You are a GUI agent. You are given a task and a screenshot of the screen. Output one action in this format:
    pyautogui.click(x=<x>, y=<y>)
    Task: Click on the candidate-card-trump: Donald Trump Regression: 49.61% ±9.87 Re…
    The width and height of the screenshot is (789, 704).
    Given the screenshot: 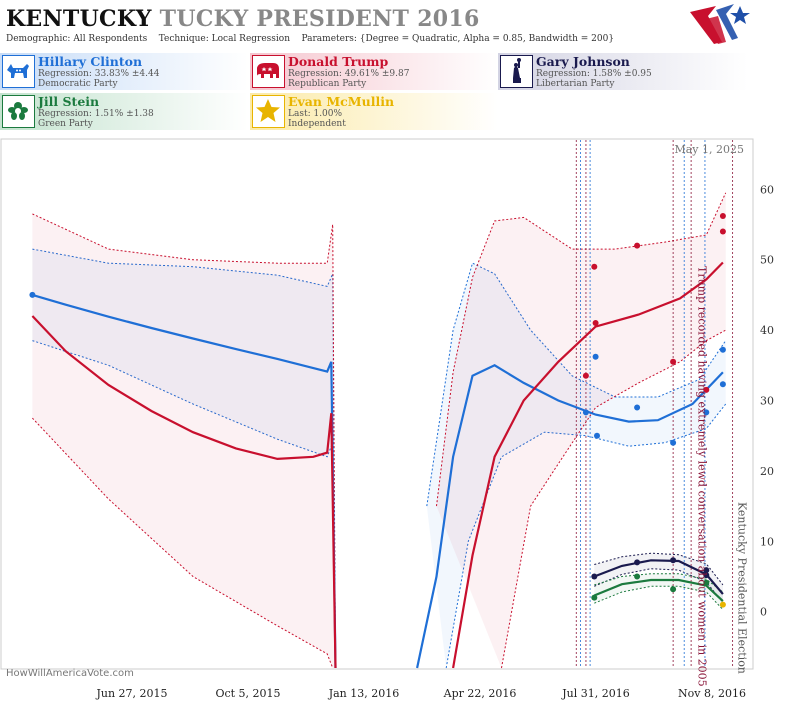 What is the action you would take?
    pyautogui.click(x=374, y=71)
    